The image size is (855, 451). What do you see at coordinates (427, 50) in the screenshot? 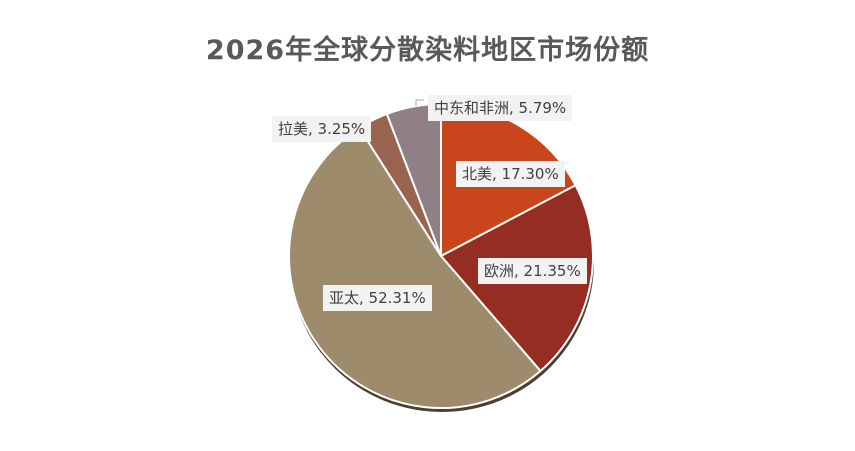
I see `chart-title: 2026年全球分散染料地区市场份额` at bounding box center [427, 50].